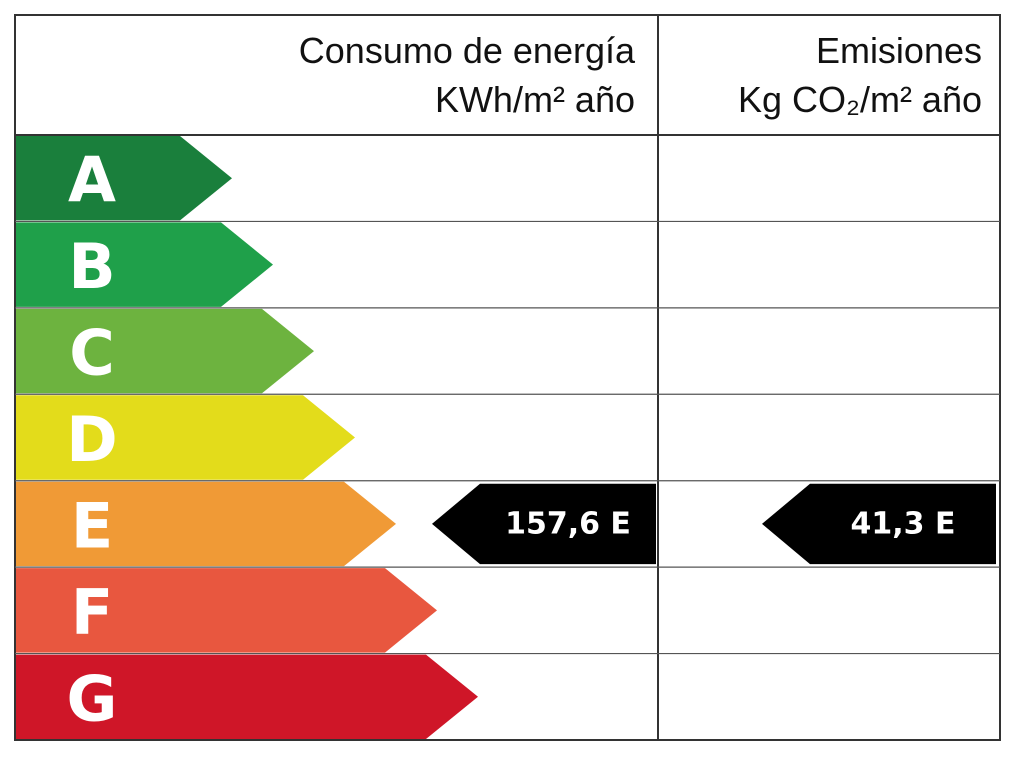  What do you see at coordinates (903, 523) in the screenshot?
I see `rating-value: 41,3 E` at bounding box center [903, 523].